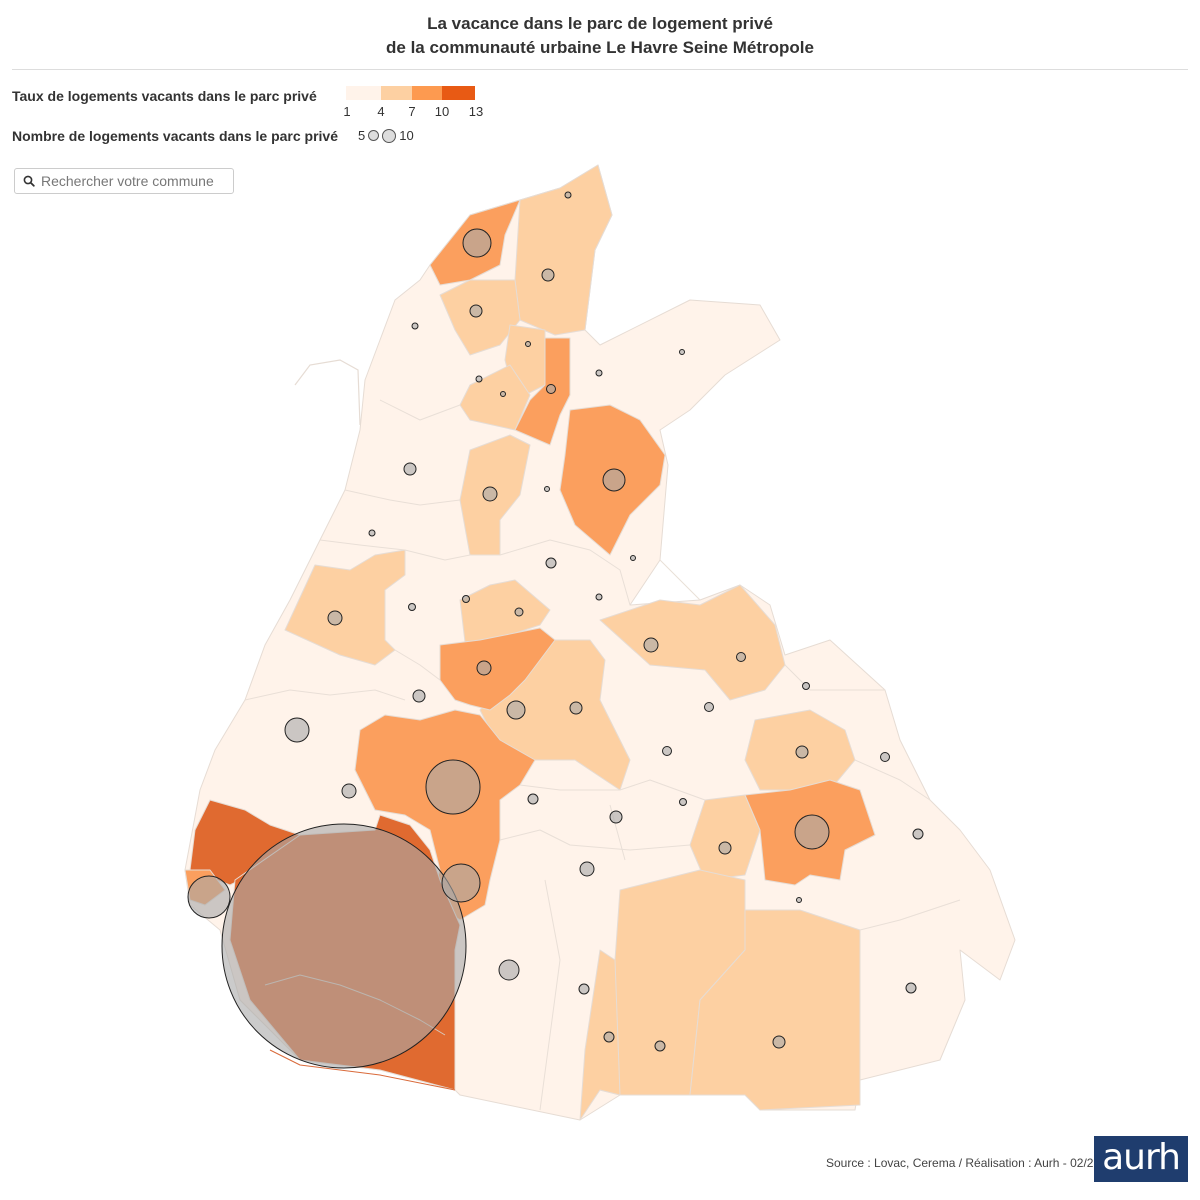 The height and width of the screenshot is (1200, 1200). What do you see at coordinates (542, 391) in the screenshot?
I see `commune-north-strip` at bounding box center [542, 391].